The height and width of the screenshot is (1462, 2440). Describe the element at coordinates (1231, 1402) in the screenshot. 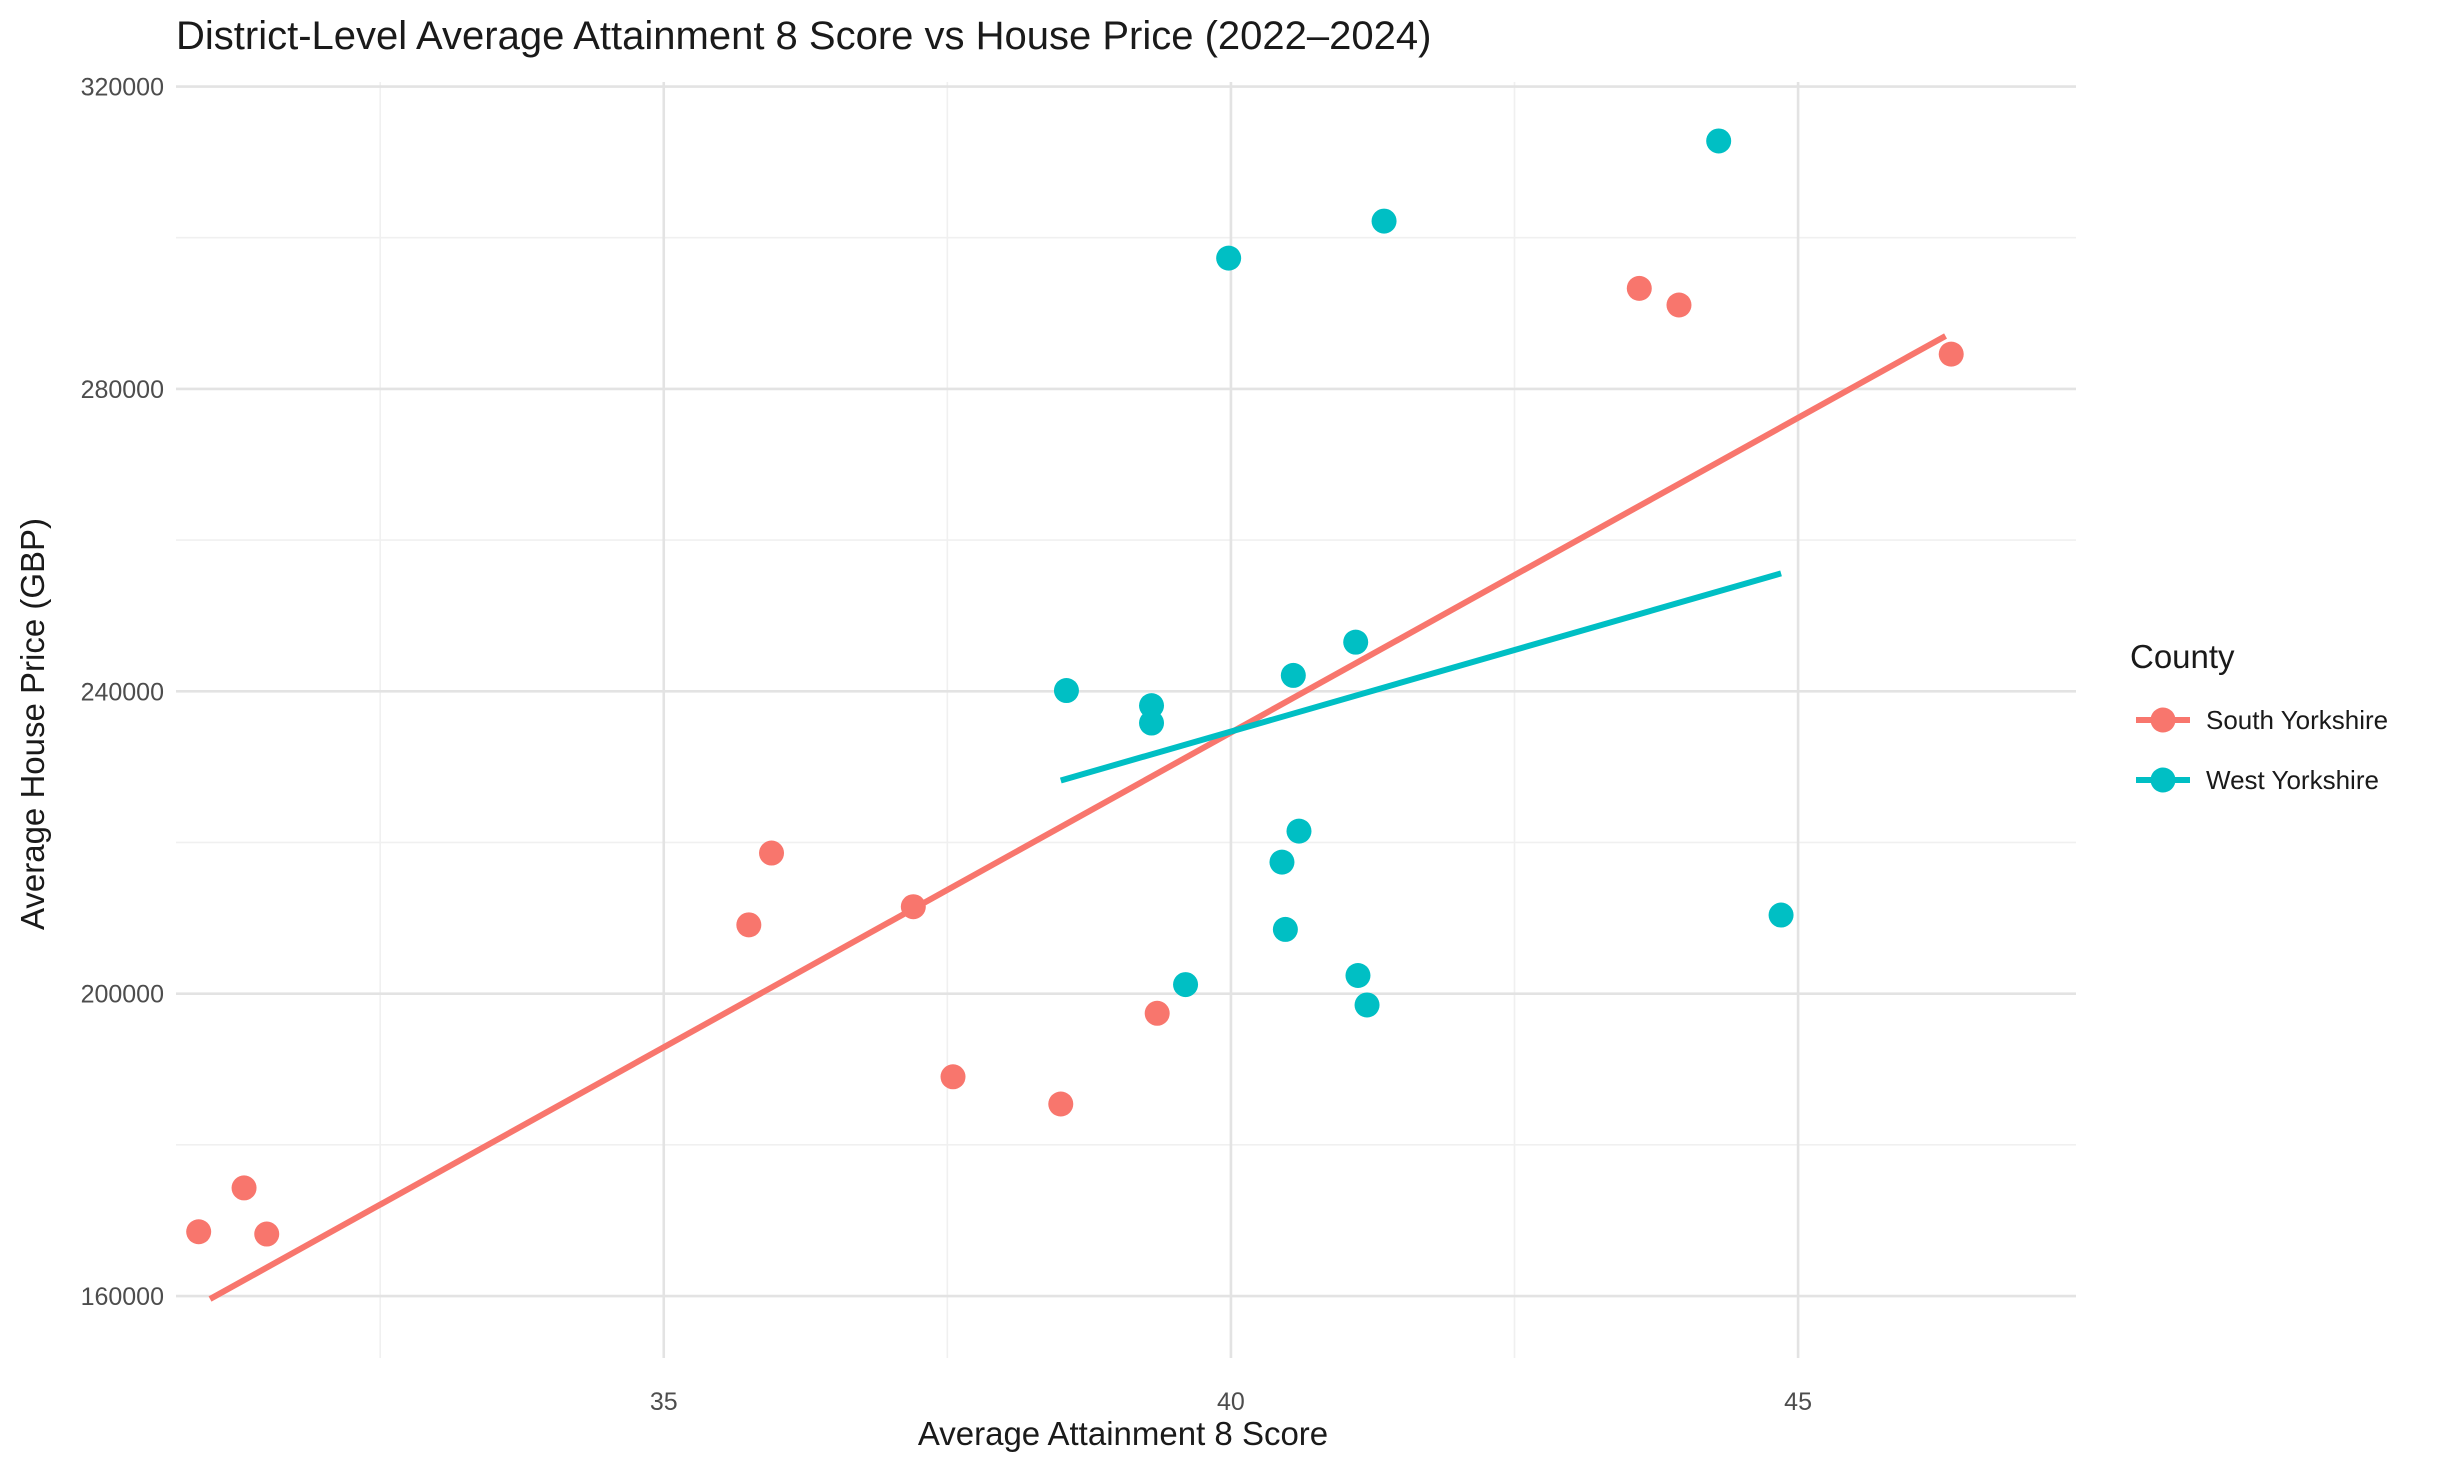

I see `x-tick-label: 40` at that location.